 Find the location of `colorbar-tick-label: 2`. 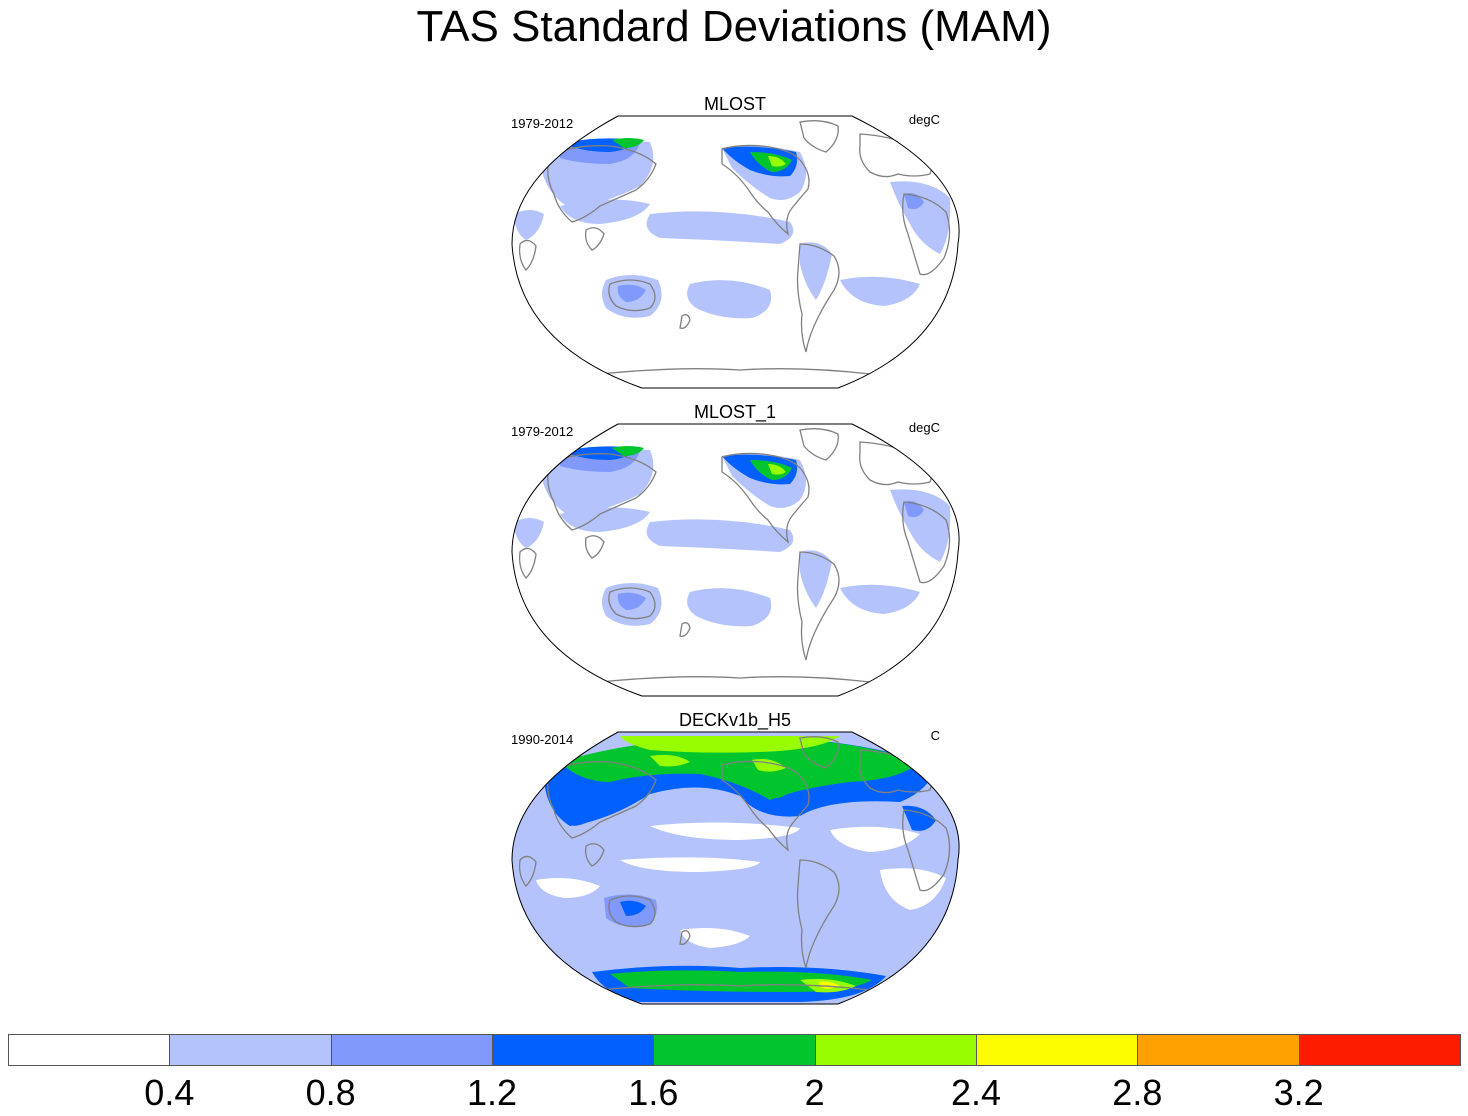

colorbar-tick-label: 2 is located at coordinates (814, 1092).